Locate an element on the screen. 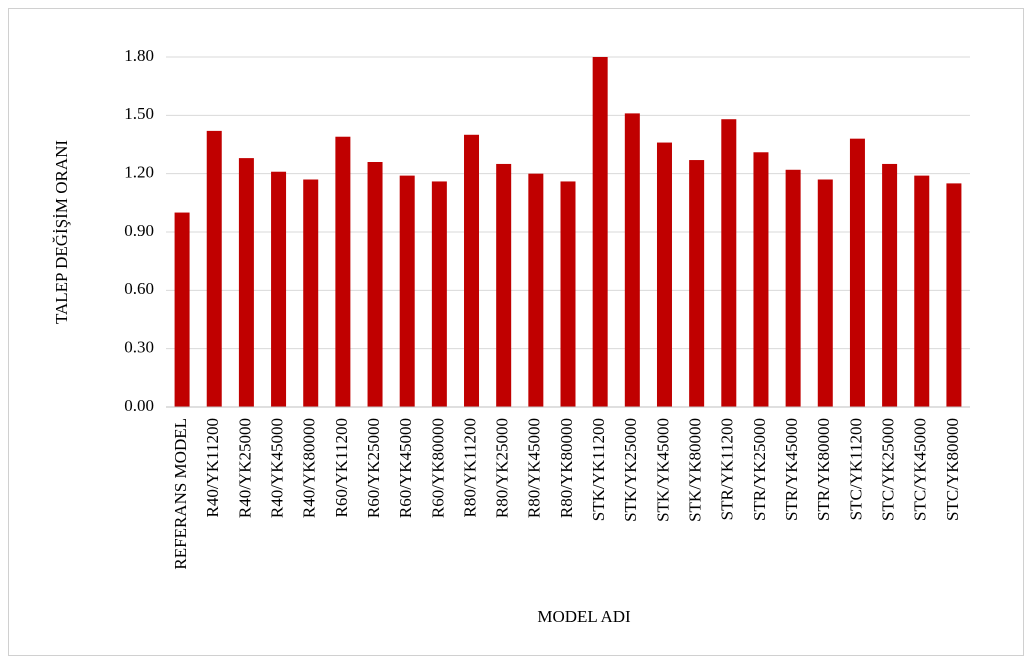 Image resolution: width=1032 pixels, height=669 pixels. x-tick-label: R80/YK11200 is located at coordinates (469, 468).